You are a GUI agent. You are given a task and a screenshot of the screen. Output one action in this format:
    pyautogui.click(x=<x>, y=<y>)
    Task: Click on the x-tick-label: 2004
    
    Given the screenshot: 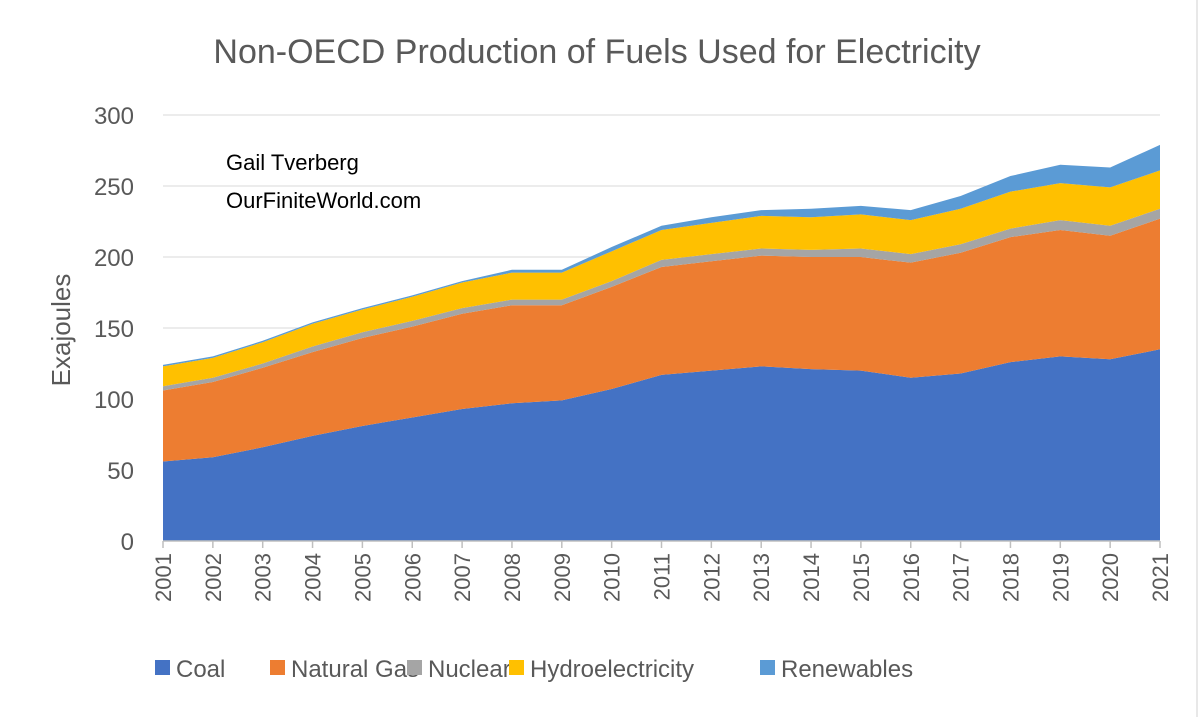 What is the action you would take?
    pyautogui.click(x=313, y=577)
    